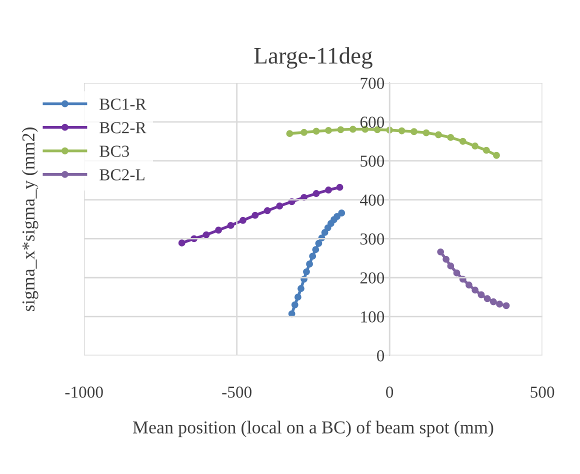 This screenshot has width=580, height=474. Describe the element at coordinates (123, 104) in the screenshot. I see `legend-label: BC1-R` at that location.